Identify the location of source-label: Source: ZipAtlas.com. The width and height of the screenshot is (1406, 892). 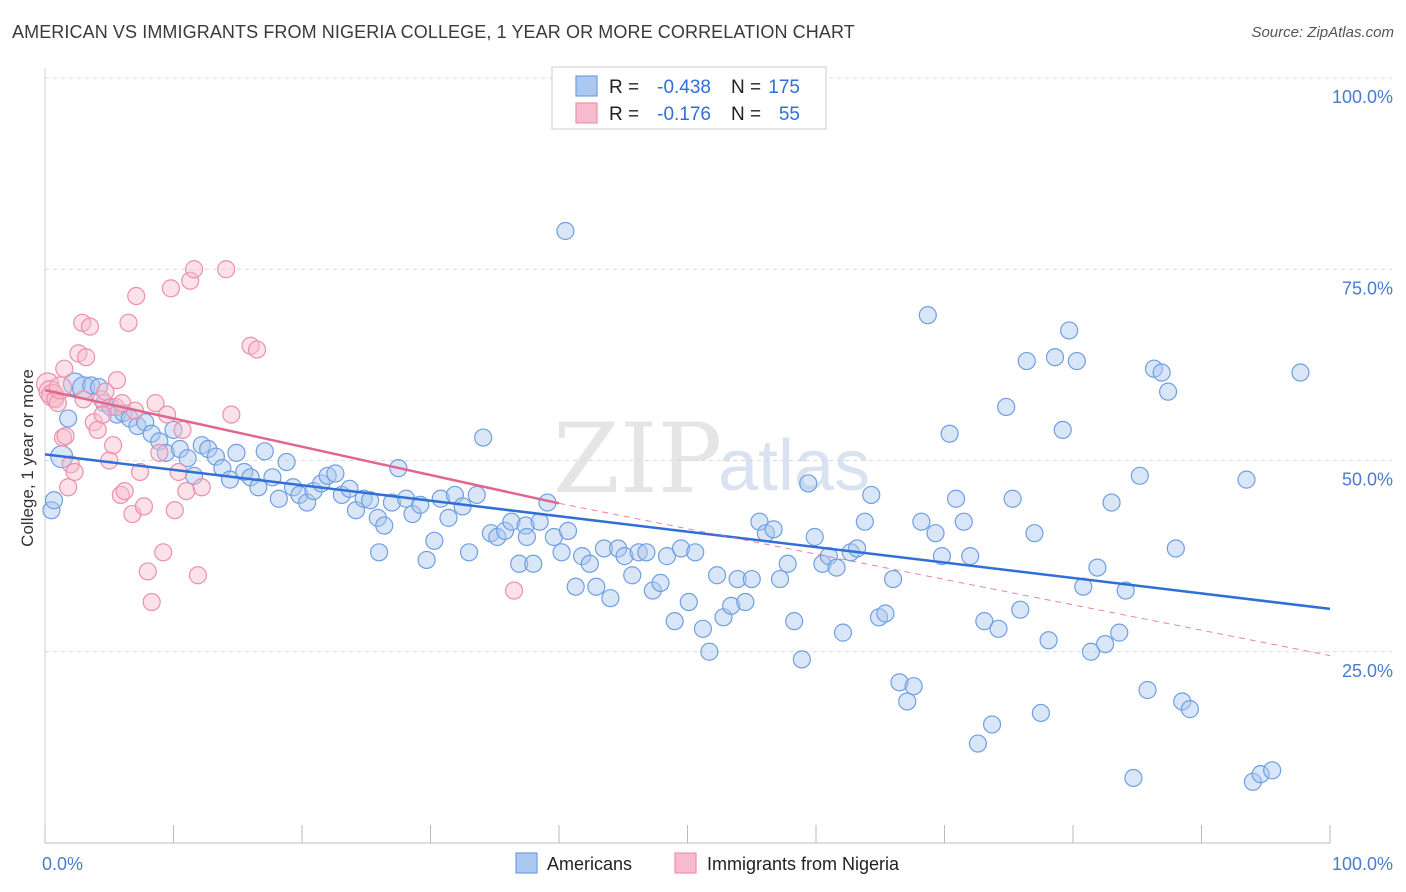
(1322, 32).